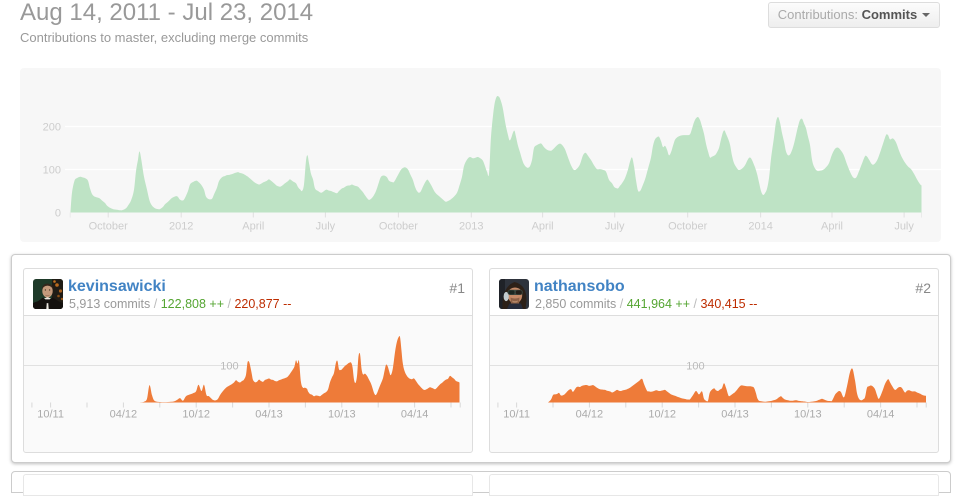 This screenshot has height=496, width=961. Describe the element at coordinates (181, 227) in the screenshot. I see `svg-text: 2012` at that location.